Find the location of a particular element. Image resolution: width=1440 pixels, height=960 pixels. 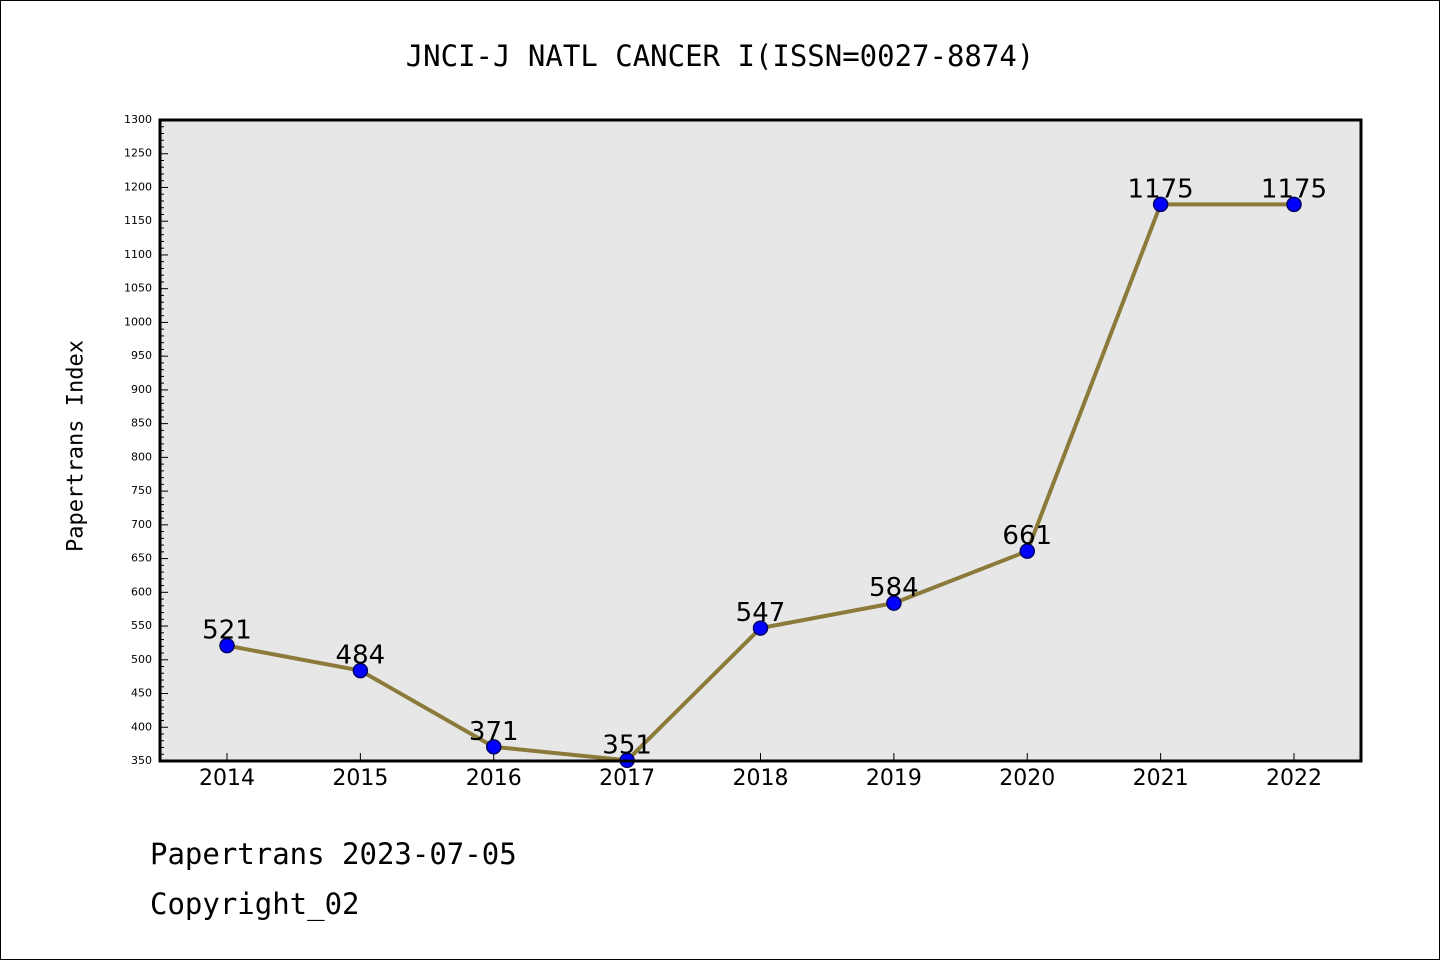

chart-title: JNCI-J NATL CANCER I(ISSN=0027-8874) is located at coordinates (720, 56).